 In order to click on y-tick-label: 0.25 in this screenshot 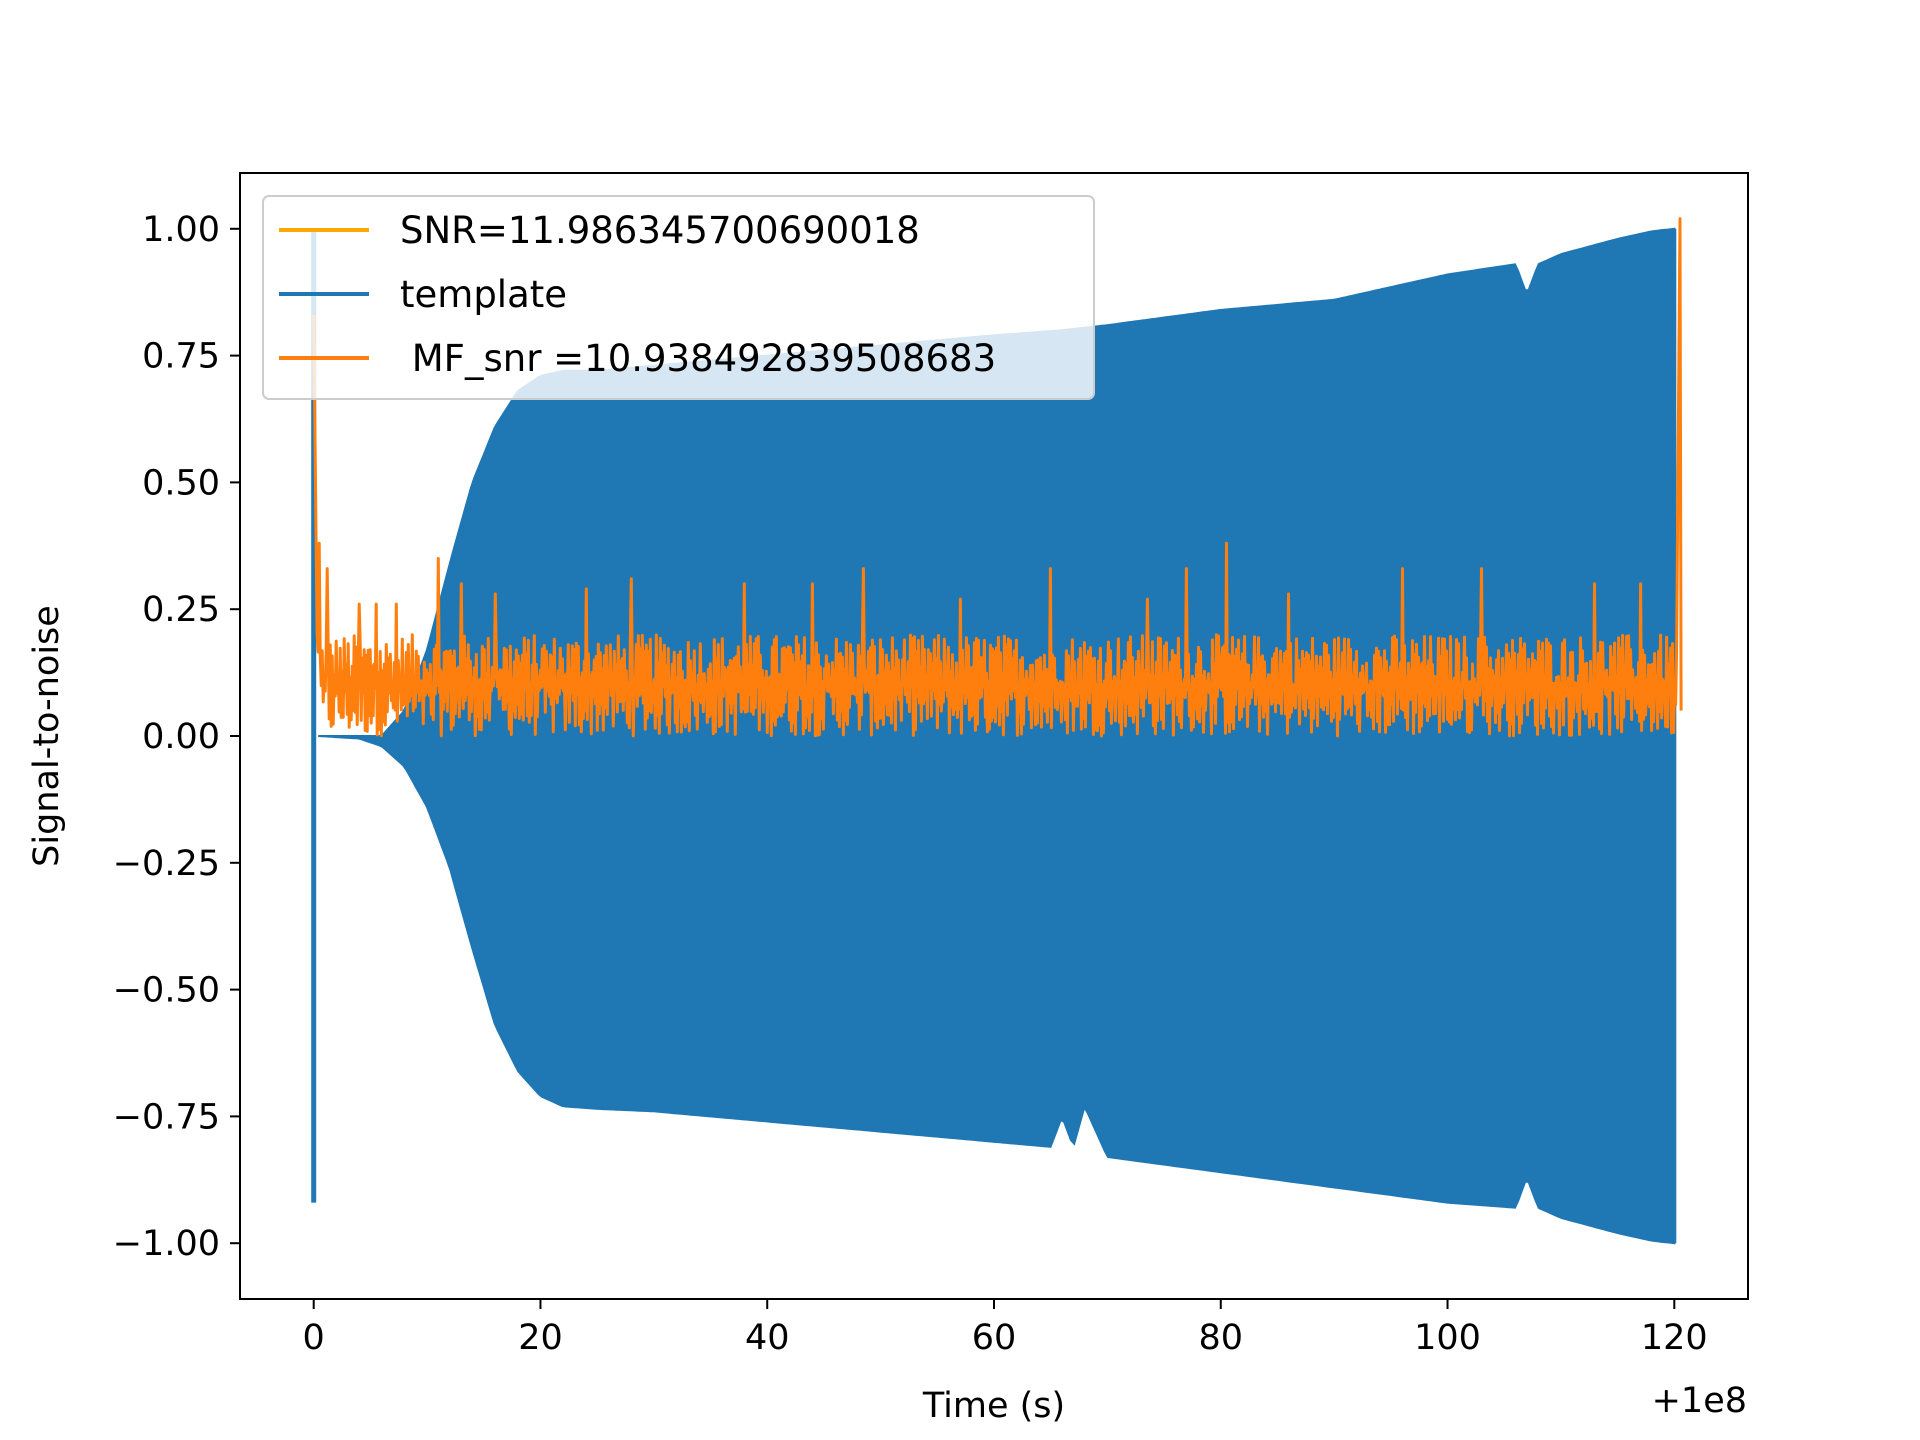, I will do `click(181, 610)`.